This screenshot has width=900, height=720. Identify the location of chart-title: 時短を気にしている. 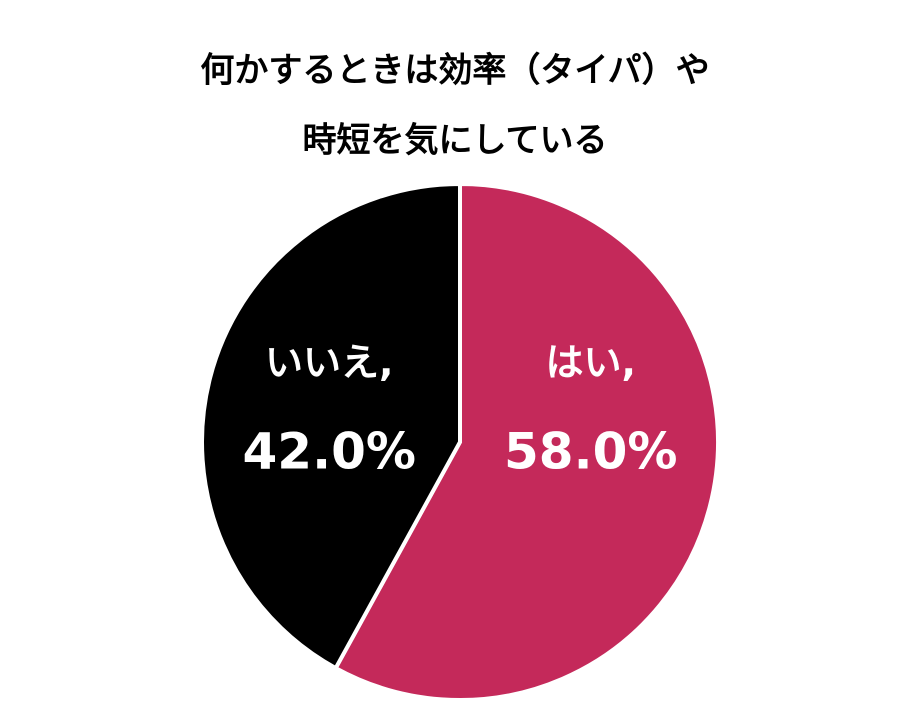
(455, 141).